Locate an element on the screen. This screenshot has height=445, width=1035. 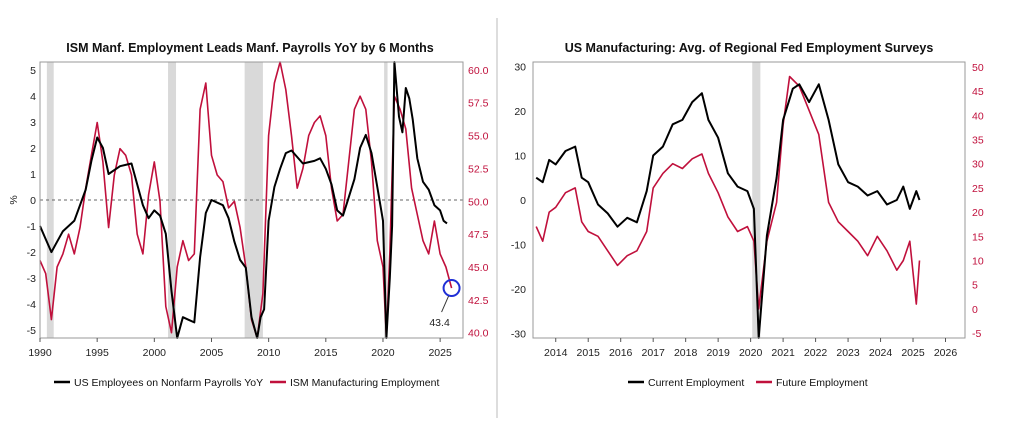
right-recession-bands is located at coordinates (756, 200).